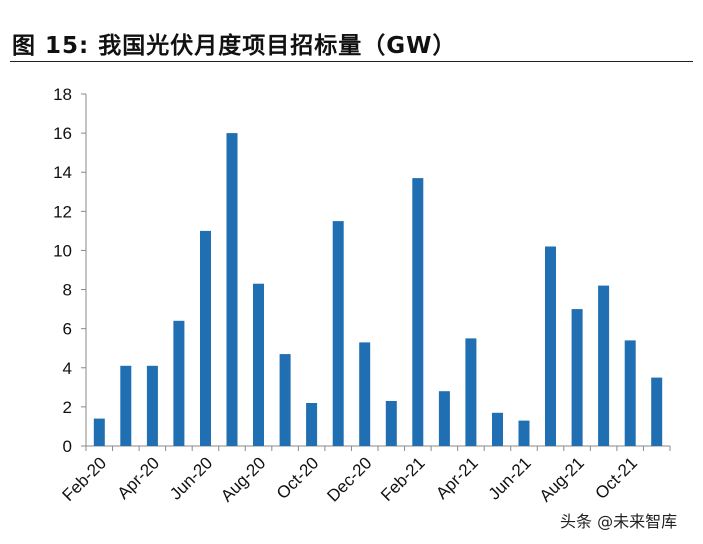 The width and height of the screenshot is (703, 544). What do you see at coordinates (616, 478) in the screenshot?
I see `x-tick-label: Oct-21` at bounding box center [616, 478].